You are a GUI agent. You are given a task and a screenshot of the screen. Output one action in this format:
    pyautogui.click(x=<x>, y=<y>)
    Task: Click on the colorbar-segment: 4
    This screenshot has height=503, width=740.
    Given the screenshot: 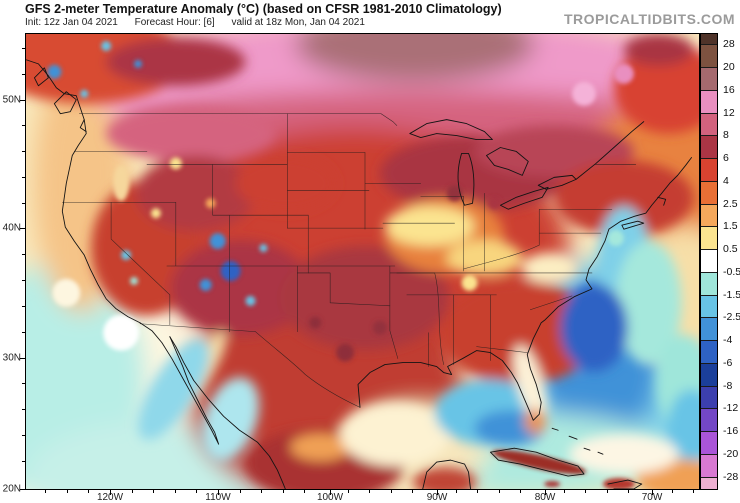 What is the action you would take?
    pyautogui.click(x=715, y=173)
    